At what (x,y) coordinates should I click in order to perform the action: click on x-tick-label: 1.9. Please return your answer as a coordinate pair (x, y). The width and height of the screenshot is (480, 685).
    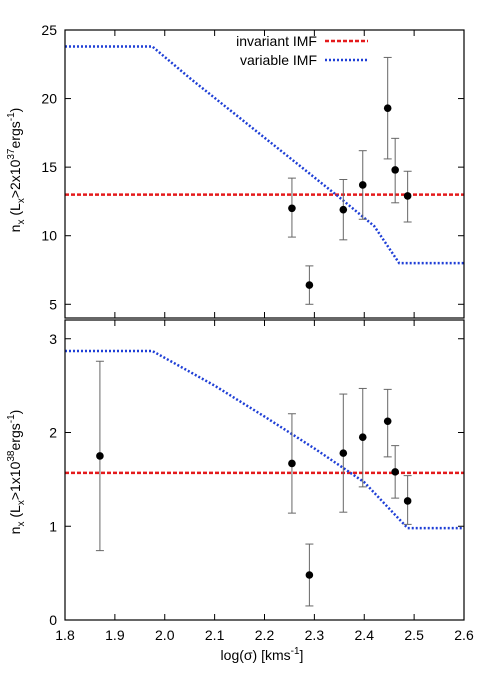
    Looking at the image, I should click on (115, 635).